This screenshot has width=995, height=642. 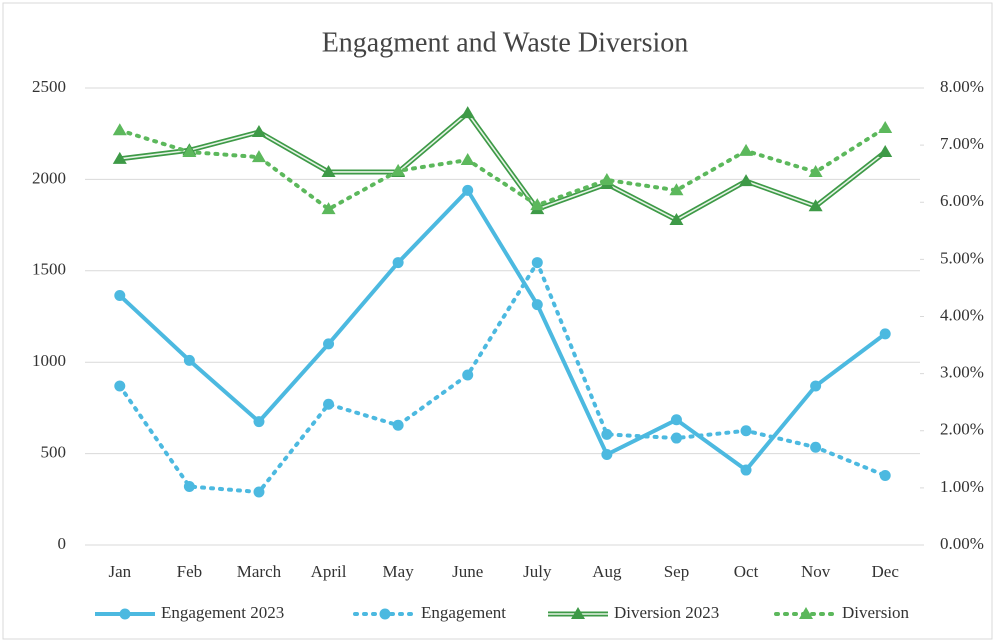 I want to click on legend-label: Diversion 2023, so click(x=666, y=612).